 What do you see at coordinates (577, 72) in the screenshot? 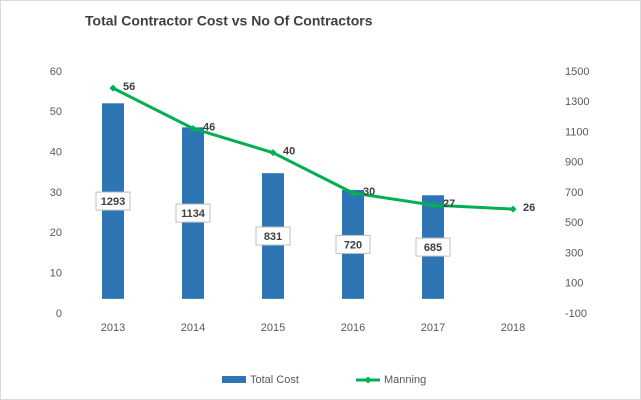
I see `y2-tick-label: 1500` at bounding box center [577, 72].